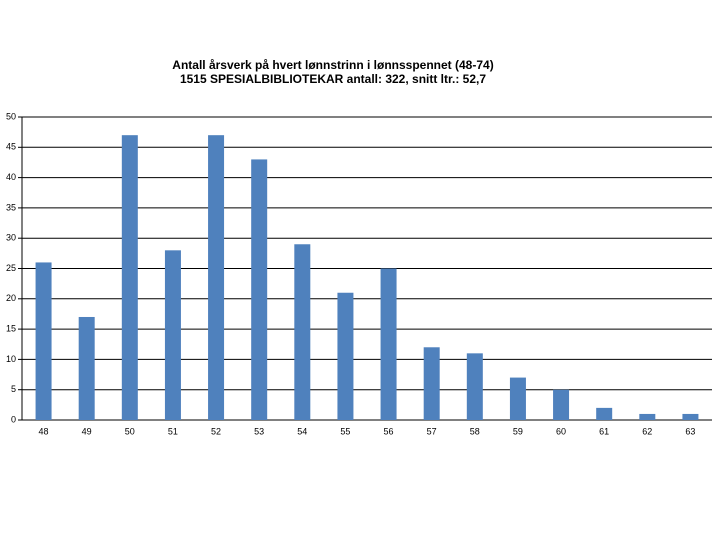 The image size is (720, 540). Describe the element at coordinates (647, 431) in the screenshot. I see `x-tick-label: 62` at that location.